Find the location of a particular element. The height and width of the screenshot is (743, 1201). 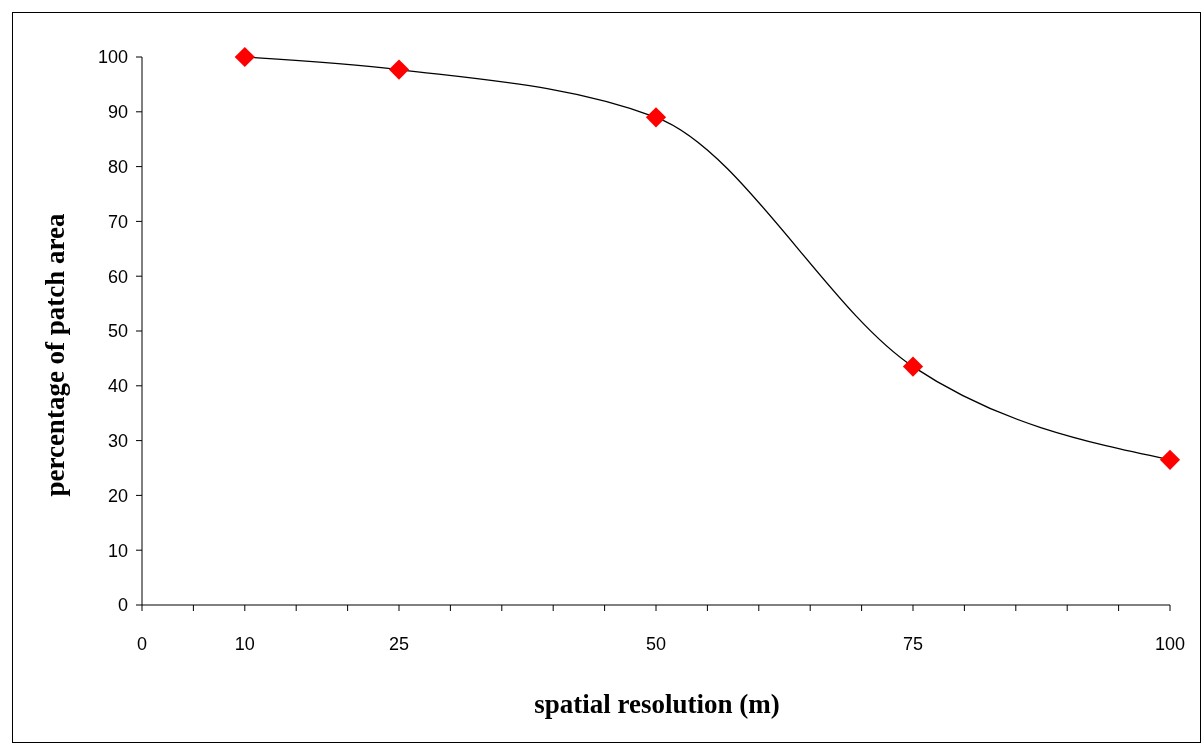

y-tick-label: 80 is located at coordinates (117, 166).